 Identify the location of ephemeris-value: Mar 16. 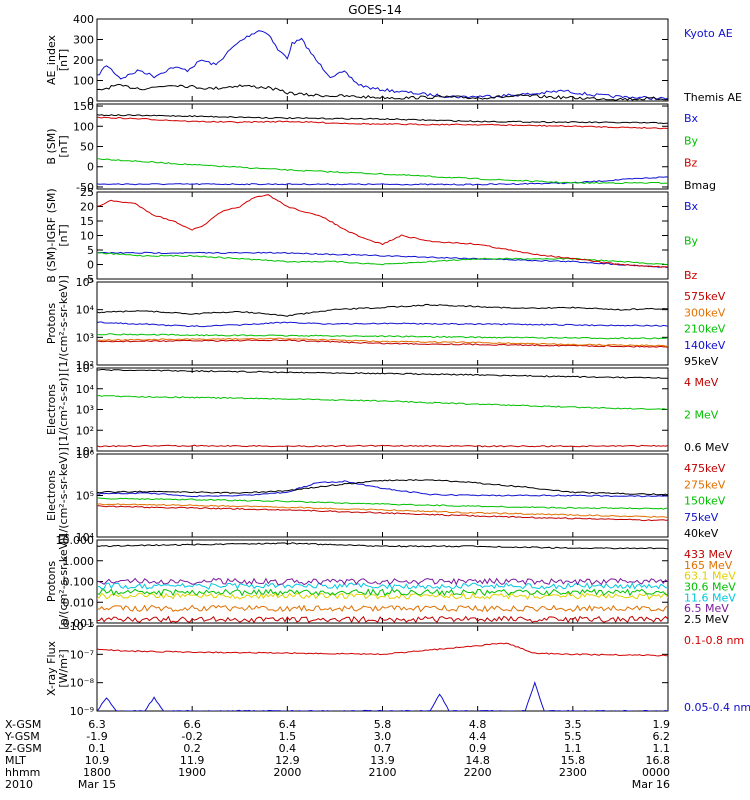
(651, 784).